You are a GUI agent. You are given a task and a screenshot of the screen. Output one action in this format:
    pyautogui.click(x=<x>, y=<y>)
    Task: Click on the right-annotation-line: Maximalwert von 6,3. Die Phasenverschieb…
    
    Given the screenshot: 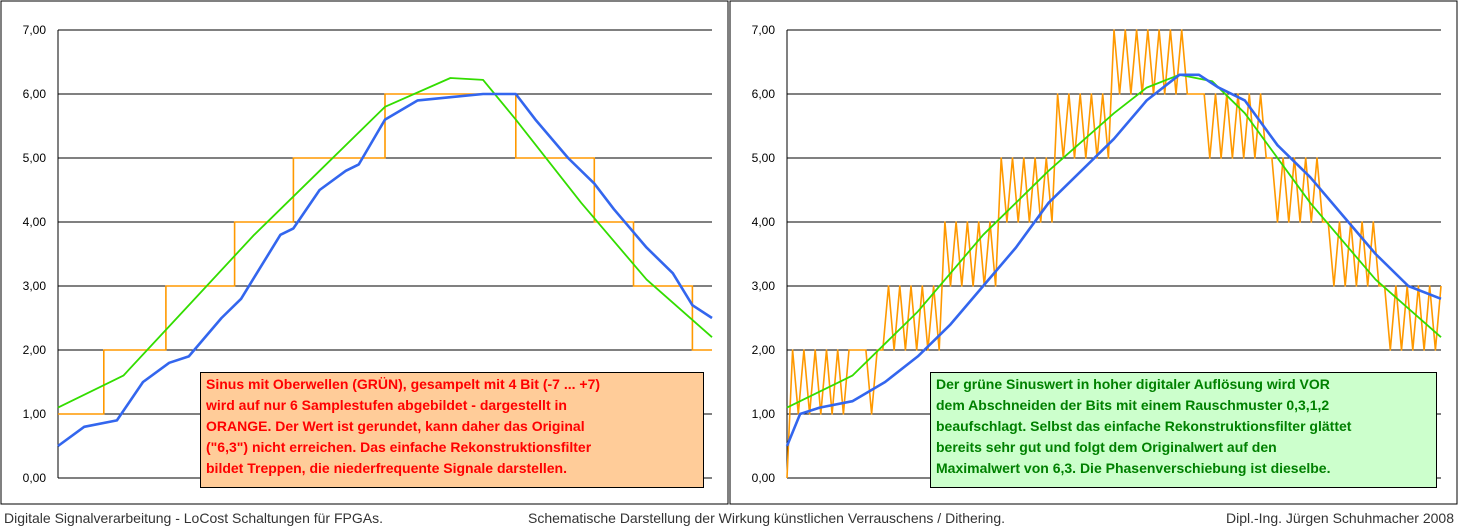 What is the action you would take?
    pyautogui.click(x=1133, y=468)
    